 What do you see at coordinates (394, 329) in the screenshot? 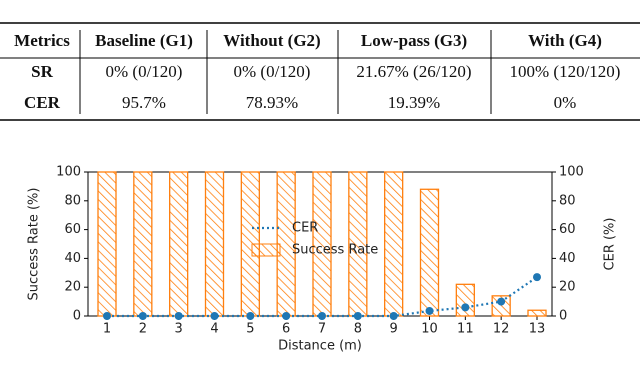
I see `x-tick-label: 9` at bounding box center [394, 329].